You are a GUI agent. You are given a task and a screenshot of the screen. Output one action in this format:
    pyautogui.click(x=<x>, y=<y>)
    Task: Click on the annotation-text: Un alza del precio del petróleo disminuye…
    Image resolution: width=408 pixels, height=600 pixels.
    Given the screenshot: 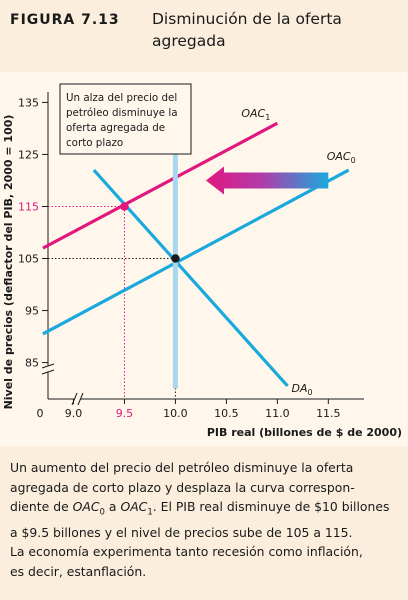 What is the action you would take?
    pyautogui.click(x=122, y=120)
    